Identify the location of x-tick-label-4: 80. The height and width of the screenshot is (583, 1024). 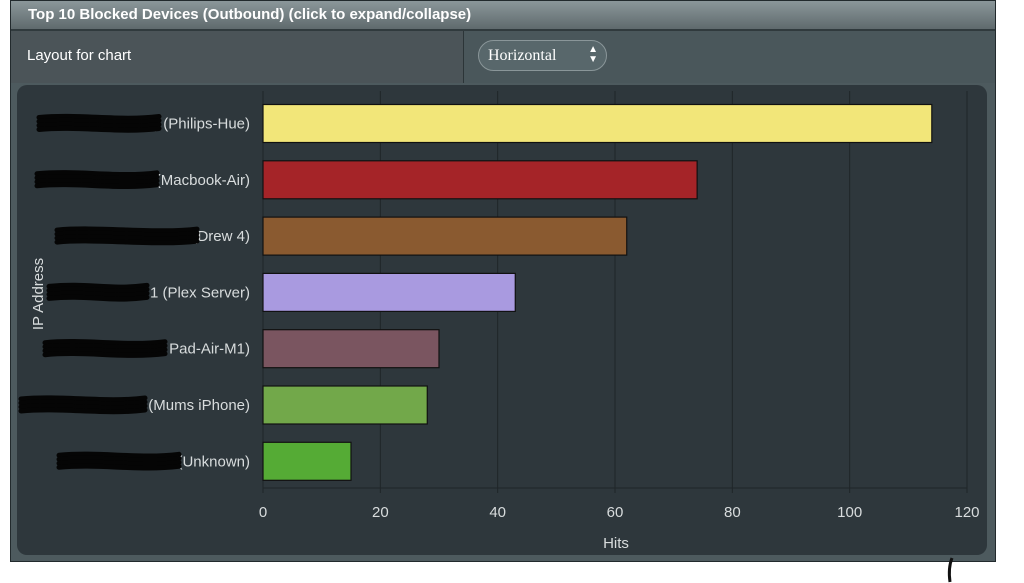
(732, 512).